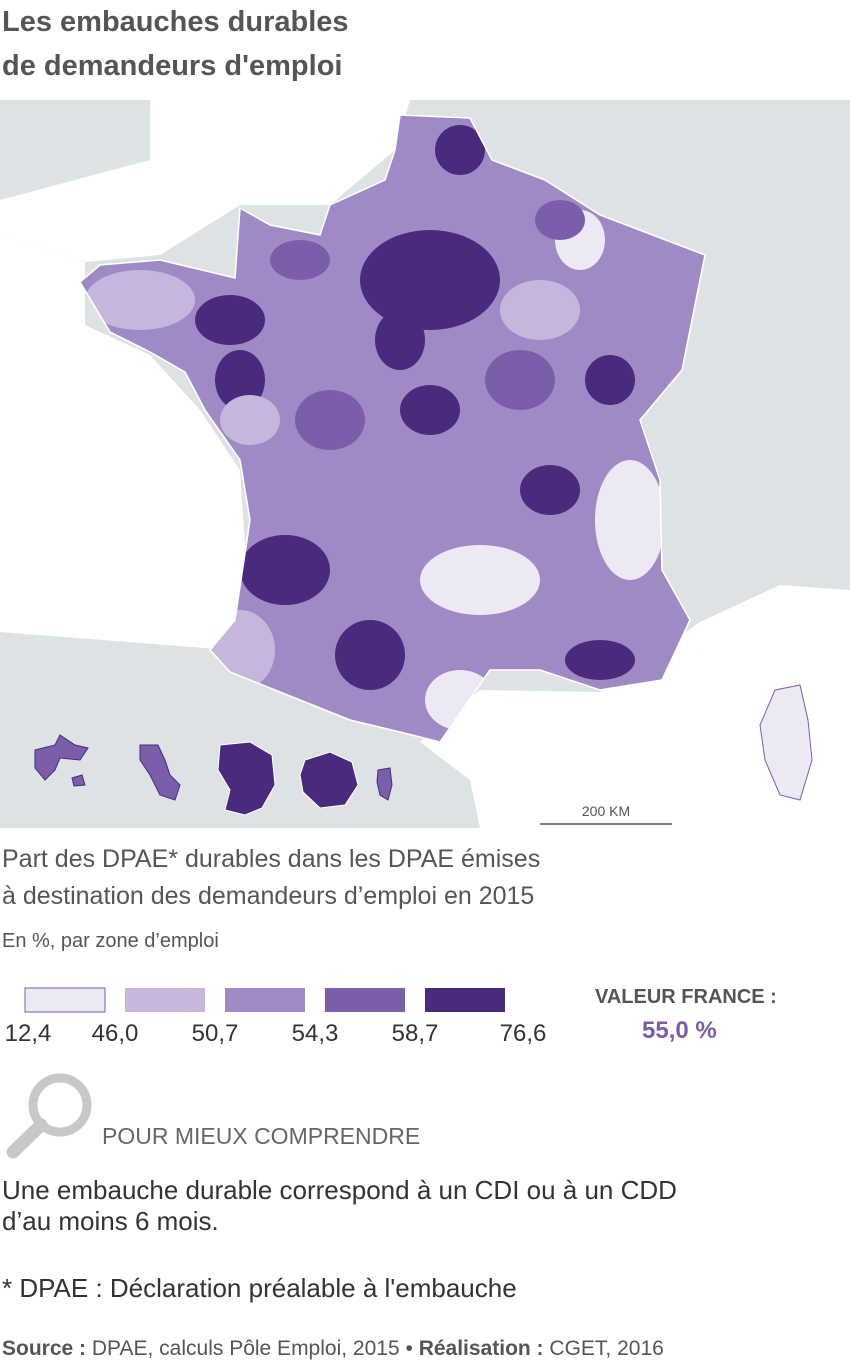  What do you see at coordinates (686, 997) in the screenshot?
I see `france-label: VALEUR FRANCE :` at bounding box center [686, 997].